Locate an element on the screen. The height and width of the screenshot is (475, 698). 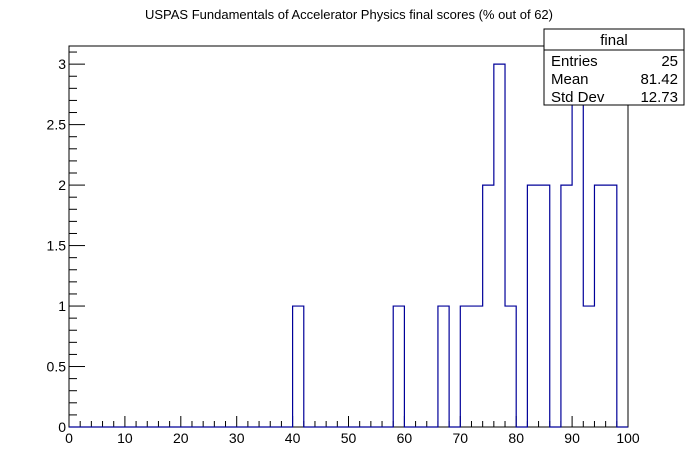
y-tick-label: 3 is located at coordinates (62, 64).